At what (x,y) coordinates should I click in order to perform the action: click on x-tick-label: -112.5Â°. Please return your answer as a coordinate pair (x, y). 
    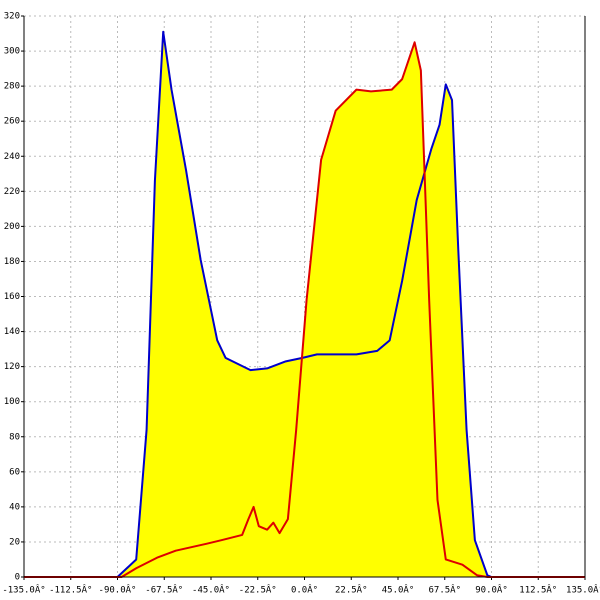
    Looking at the image, I should click on (70, 590).